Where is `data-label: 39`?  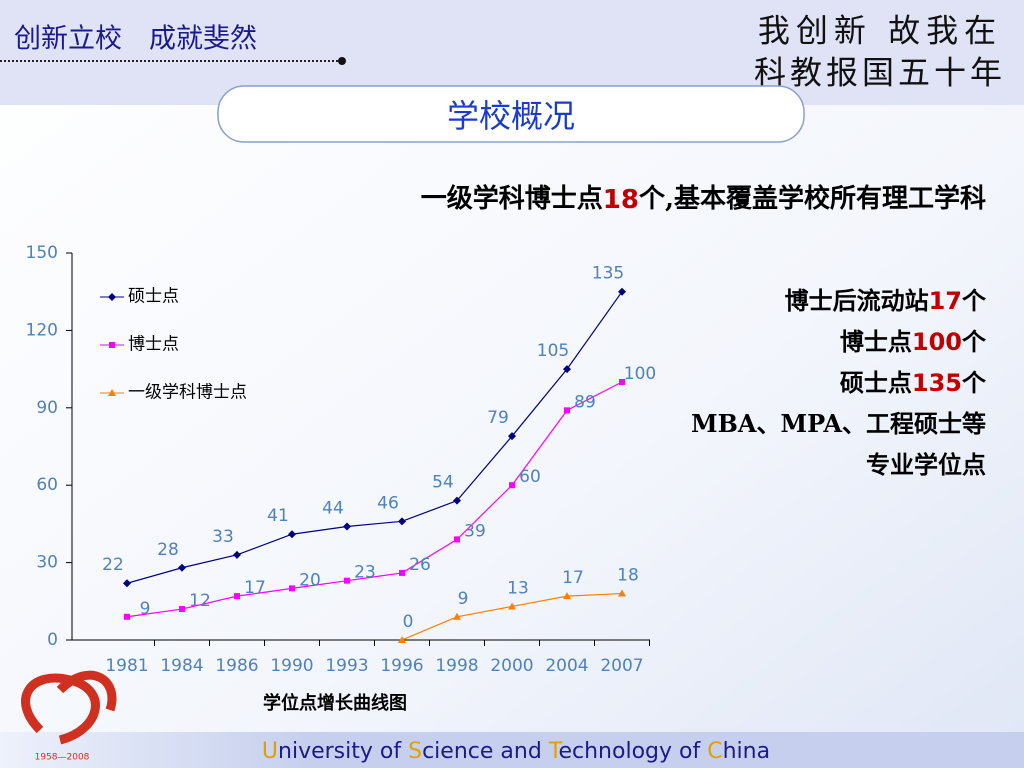
data-label: 39 is located at coordinates (475, 531).